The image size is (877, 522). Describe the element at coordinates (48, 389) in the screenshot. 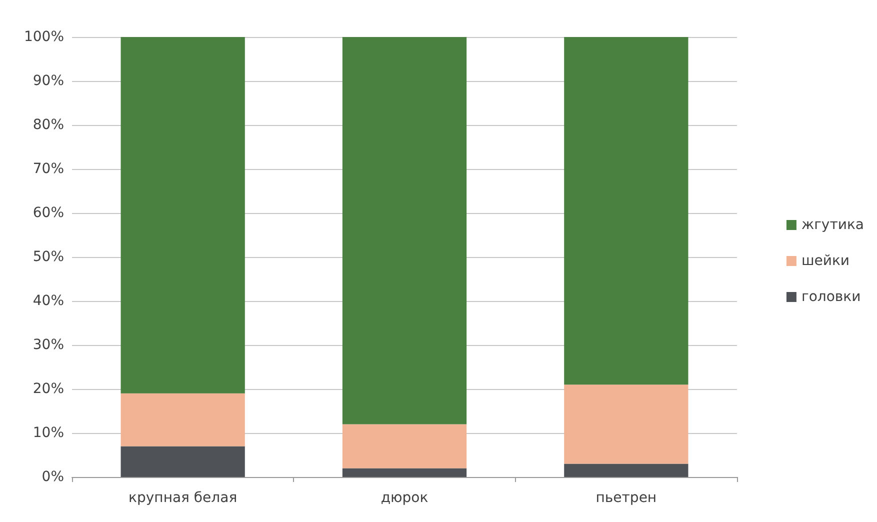

I see `y-tick-label: 20%` at that location.